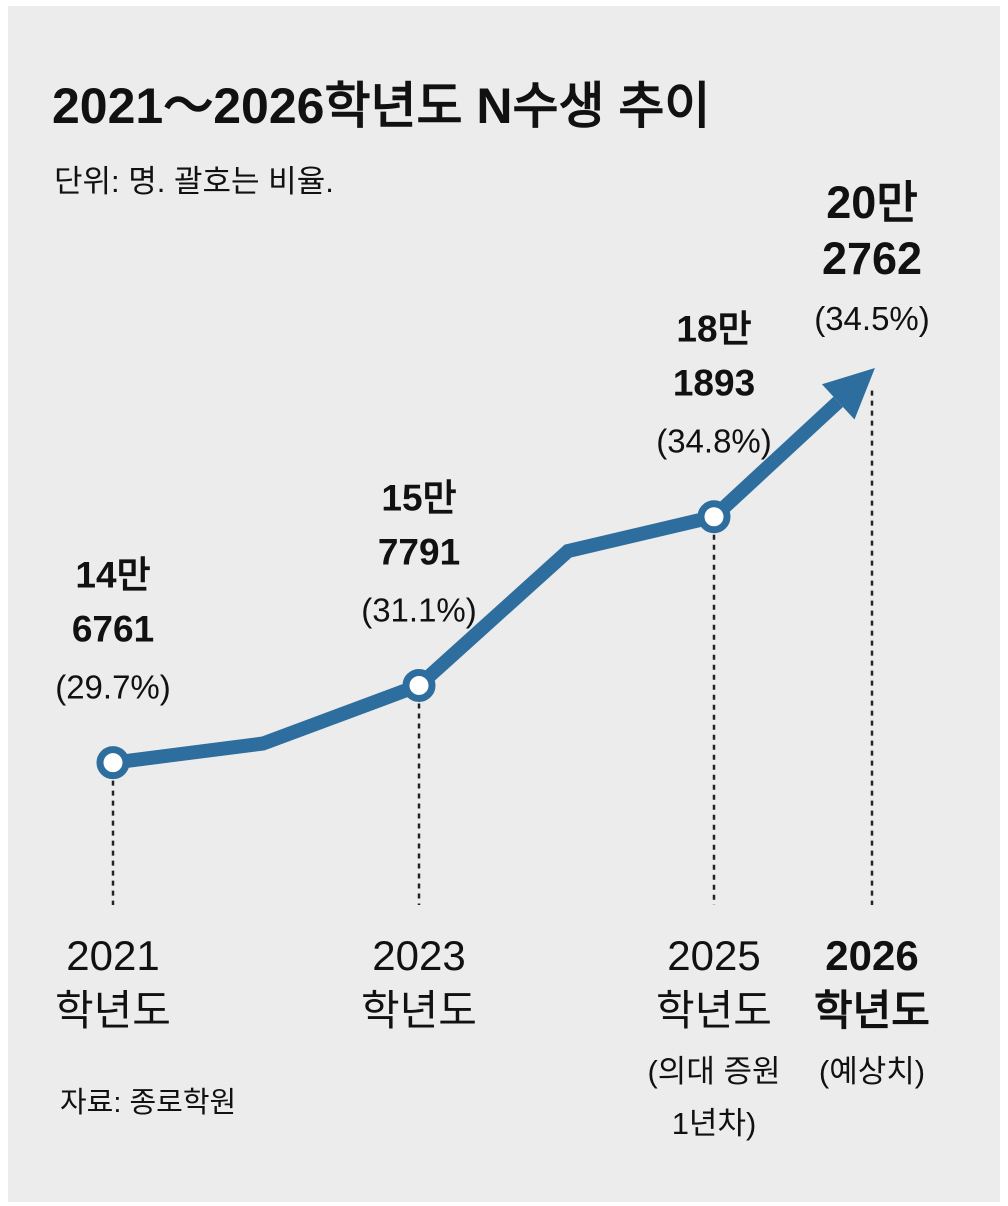  I want to click on source-note: 자료: 종로학원, so click(148, 1102).